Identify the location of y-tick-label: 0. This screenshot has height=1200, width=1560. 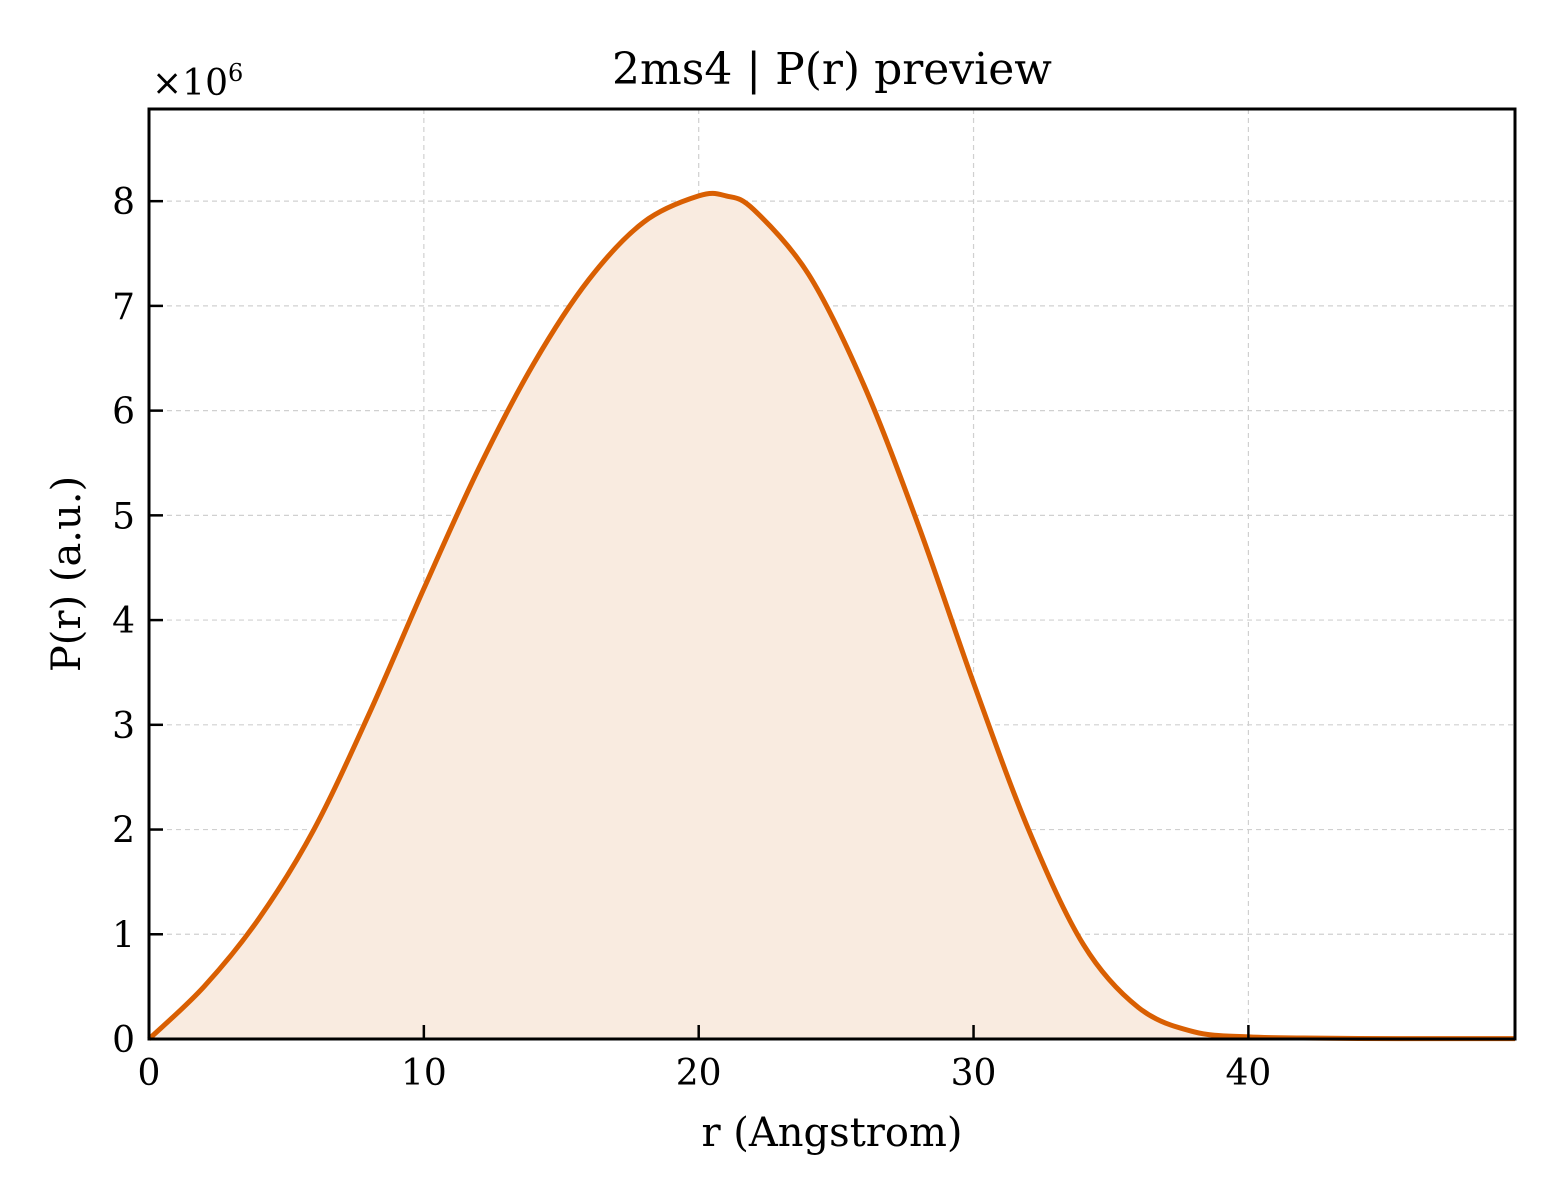
(123, 1040).